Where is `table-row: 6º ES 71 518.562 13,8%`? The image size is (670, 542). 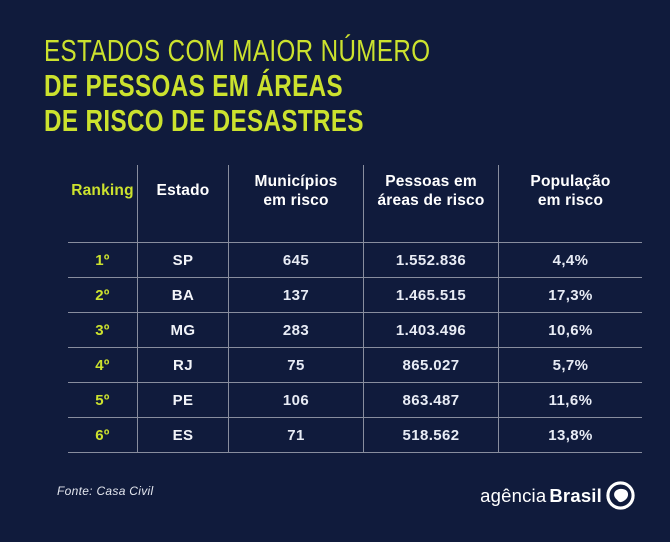 table-row: 6º ES 71 518.562 13,8% is located at coordinates (355, 434).